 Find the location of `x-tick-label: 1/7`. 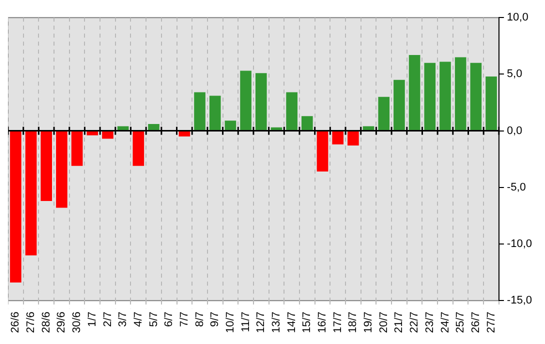

x-tick-label: 1/7 is located at coordinates (92, 319).